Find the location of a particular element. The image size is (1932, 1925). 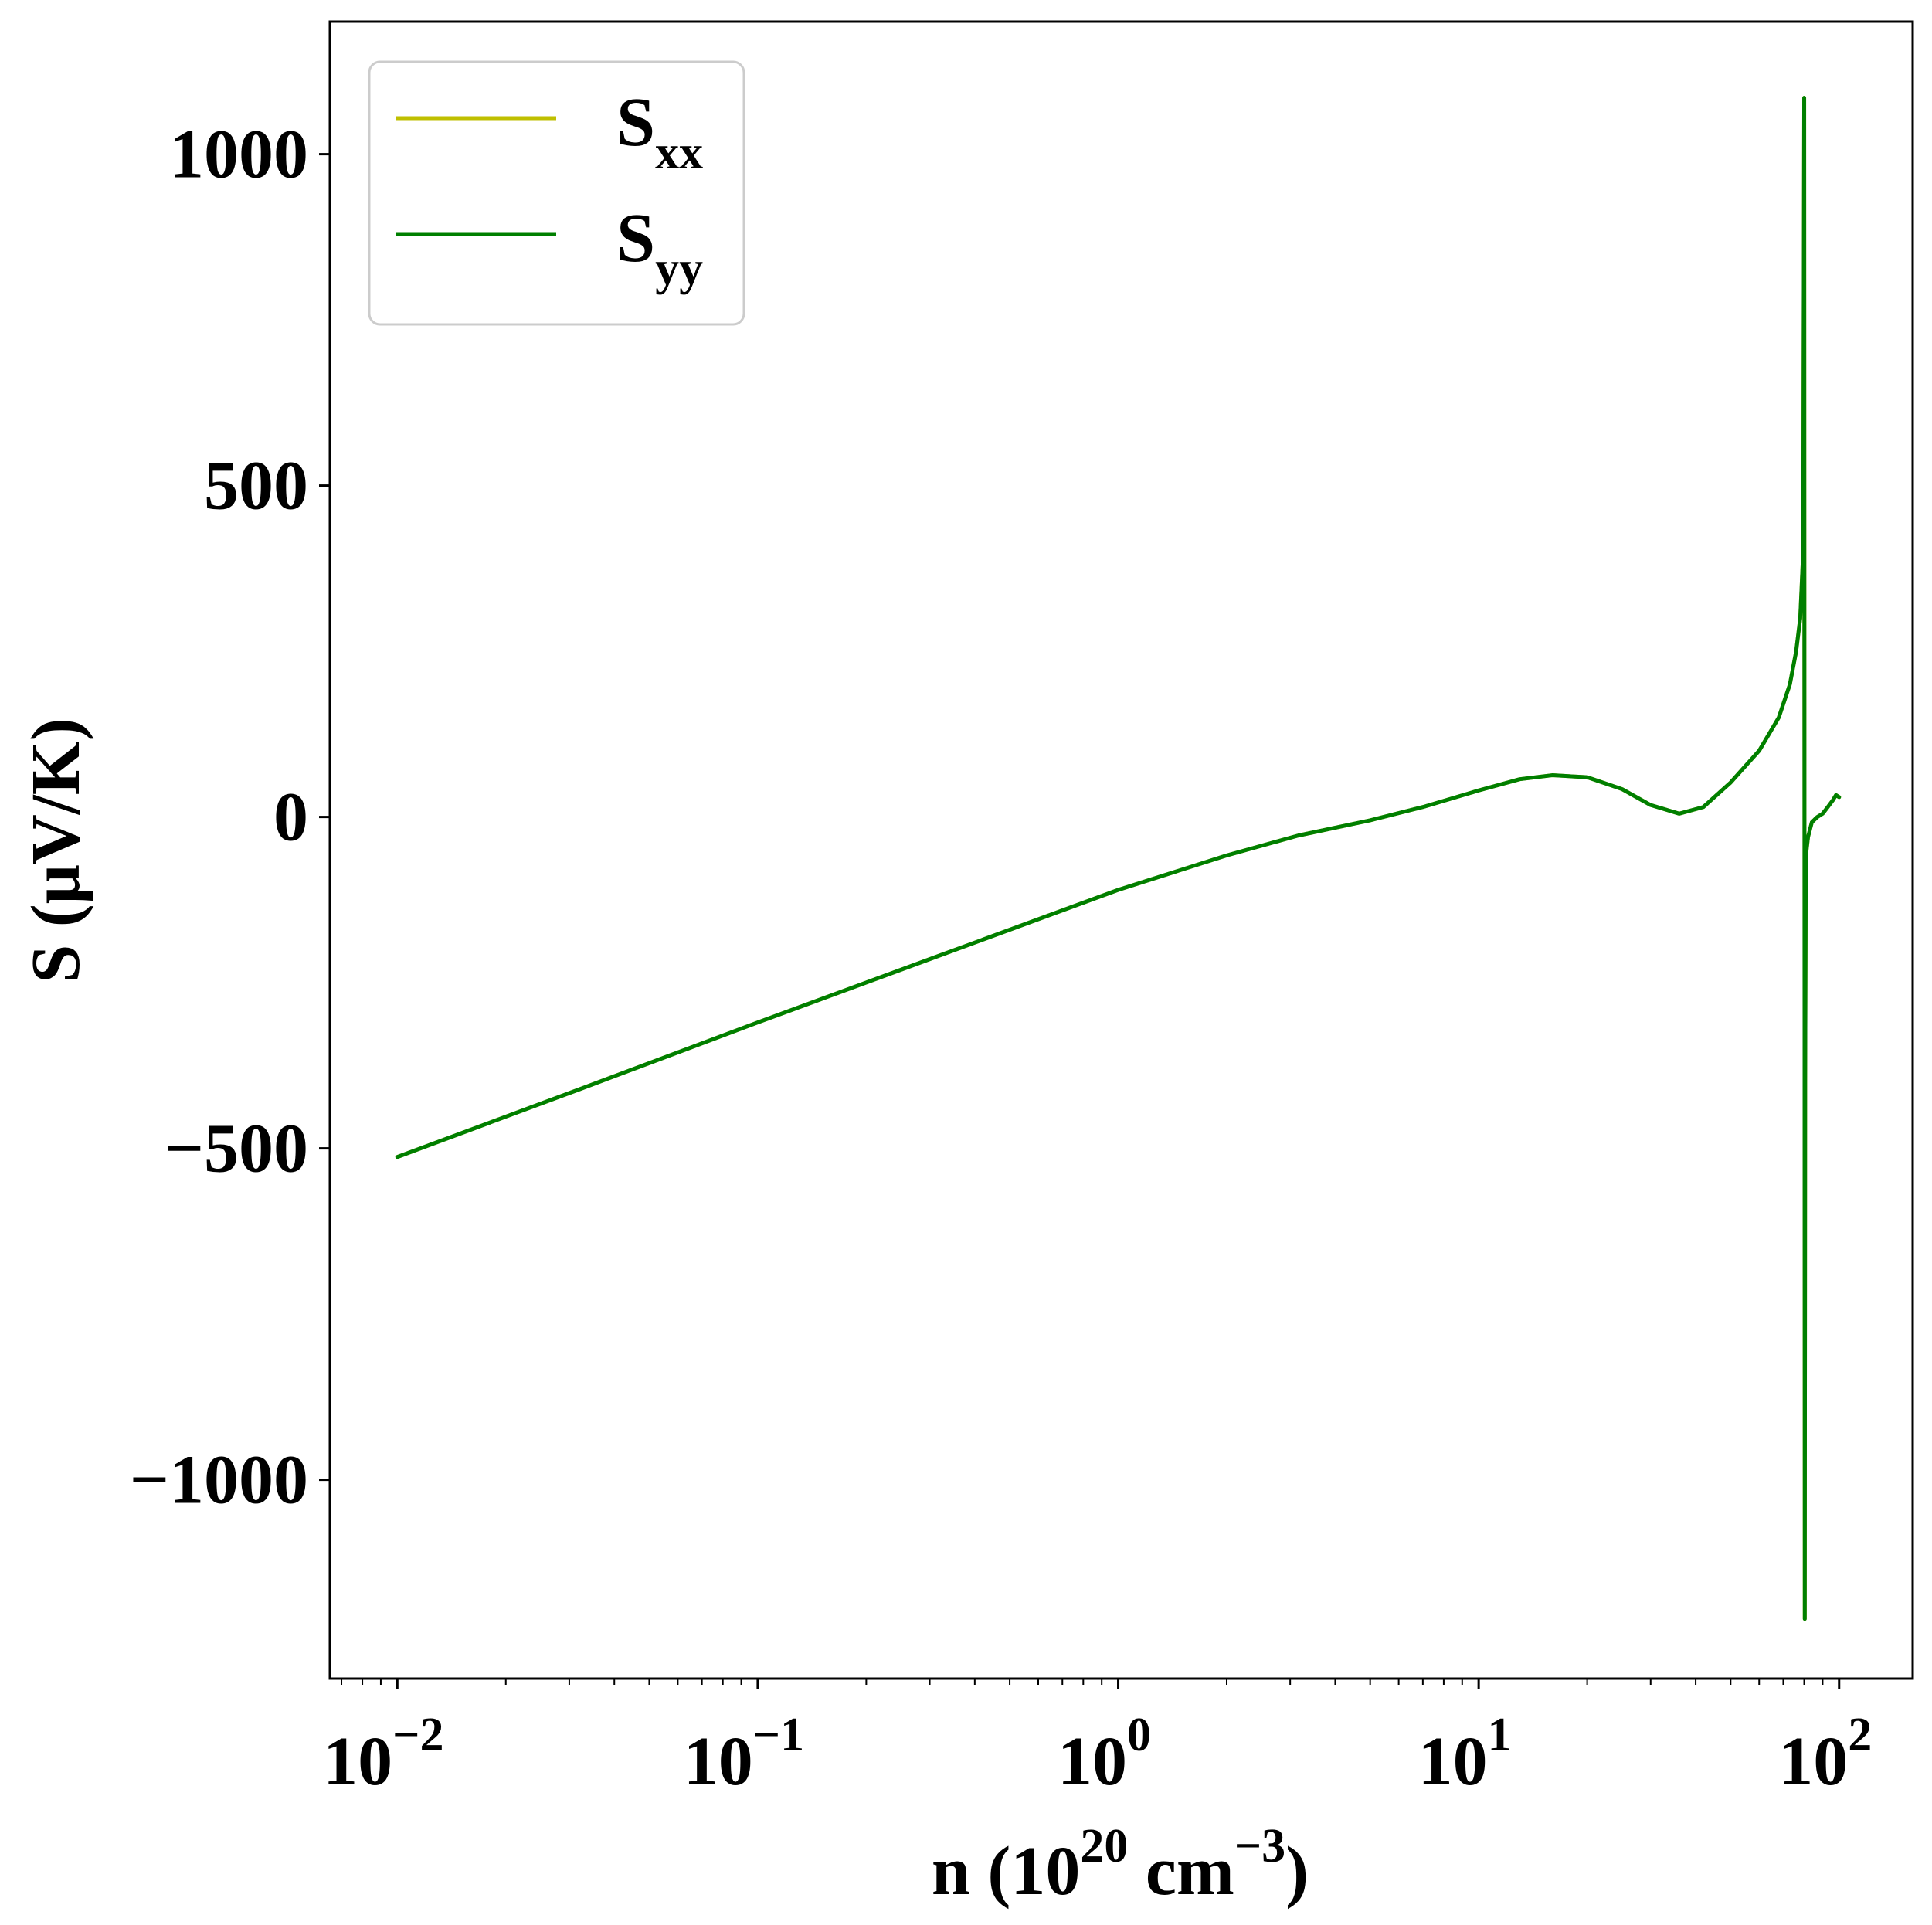

x-tick-label: 10⁰ is located at coordinates (1104, 1754).